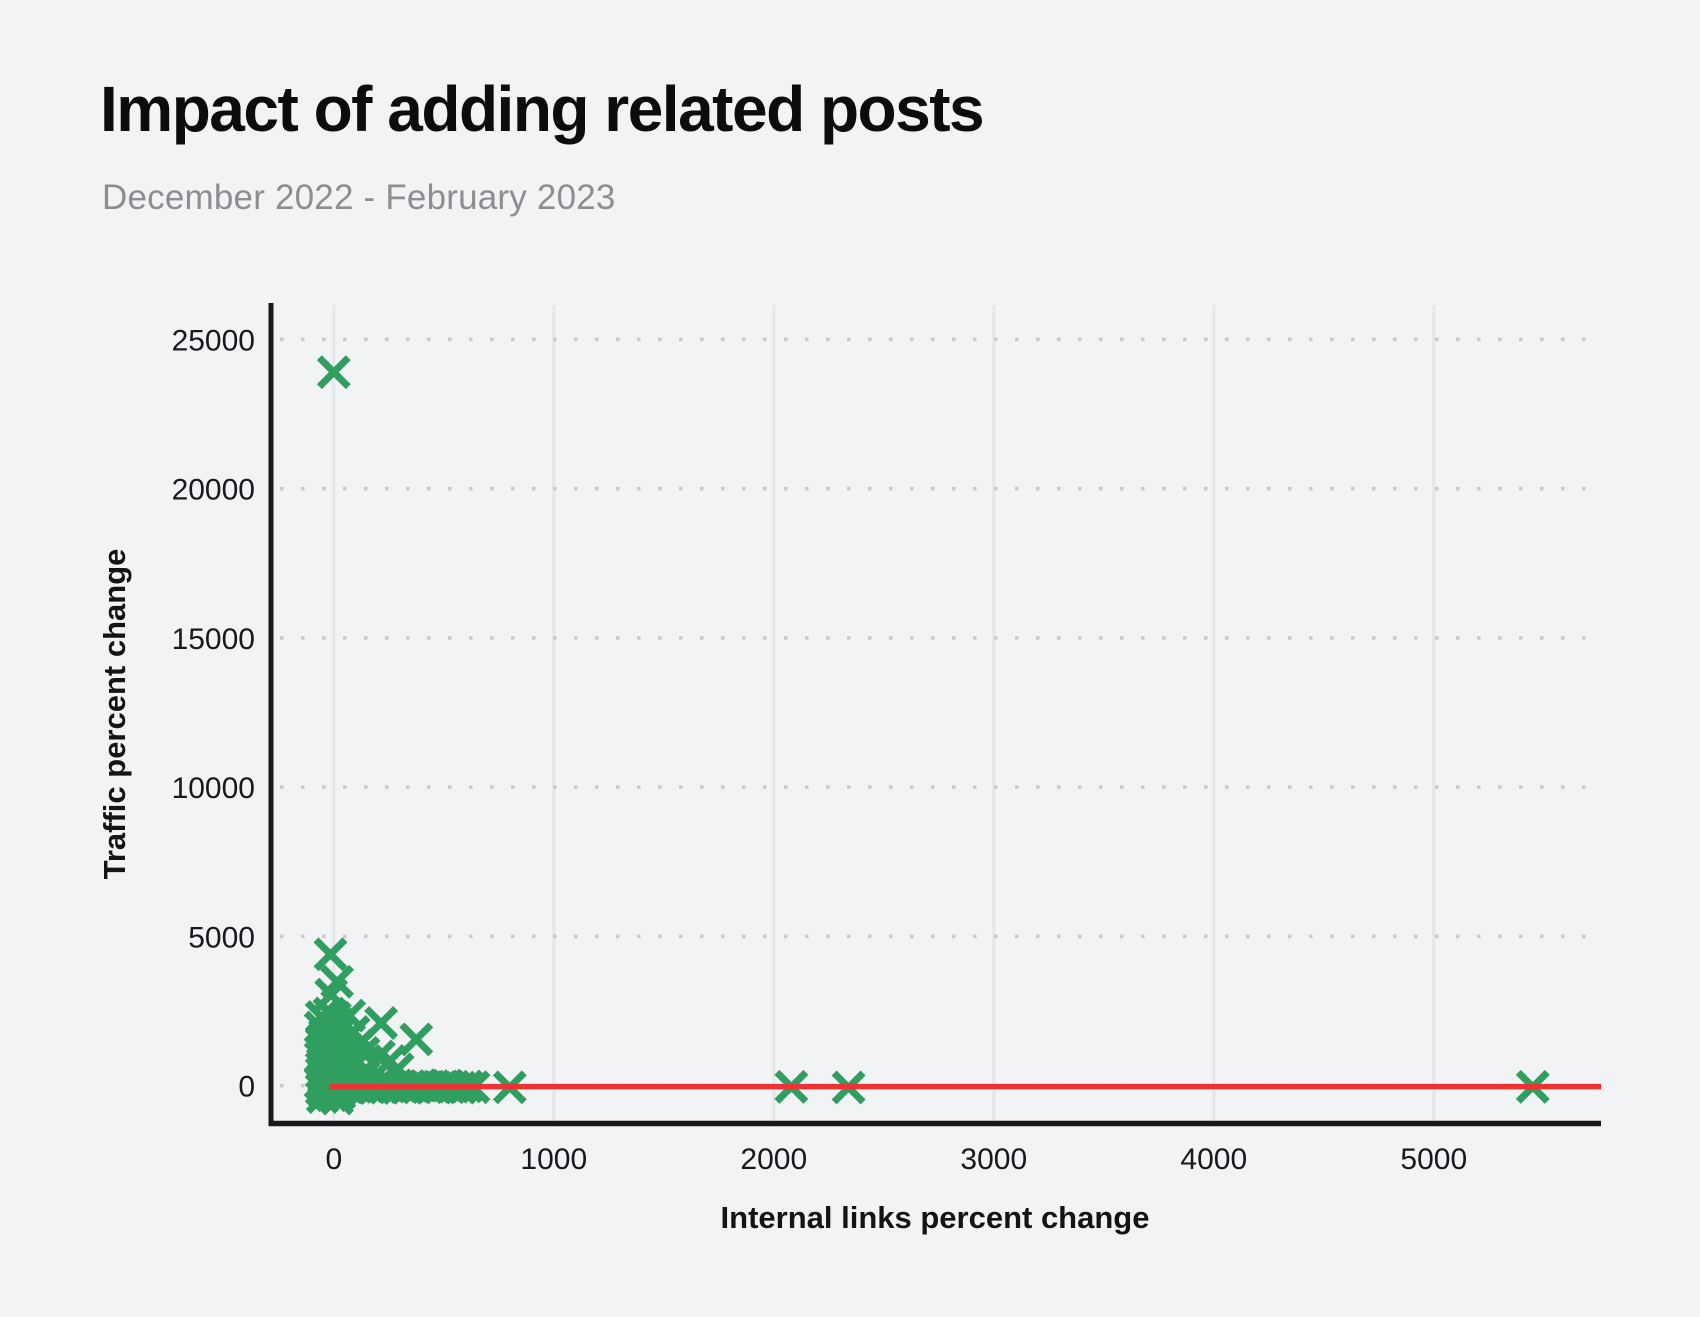 The image size is (1700, 1317). Describe the element at coordinates (114, 714) in the screenshot. I see `y-axis-title: Traffic percent change` at that location.